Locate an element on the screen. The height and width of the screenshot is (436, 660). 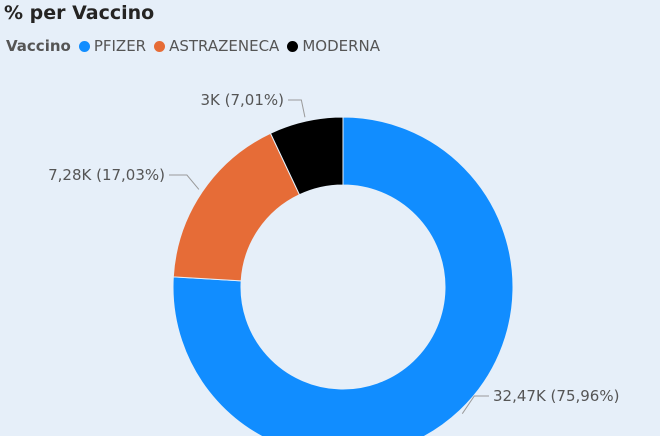
legend-dot-moderna is located at coordinates (293, 46).